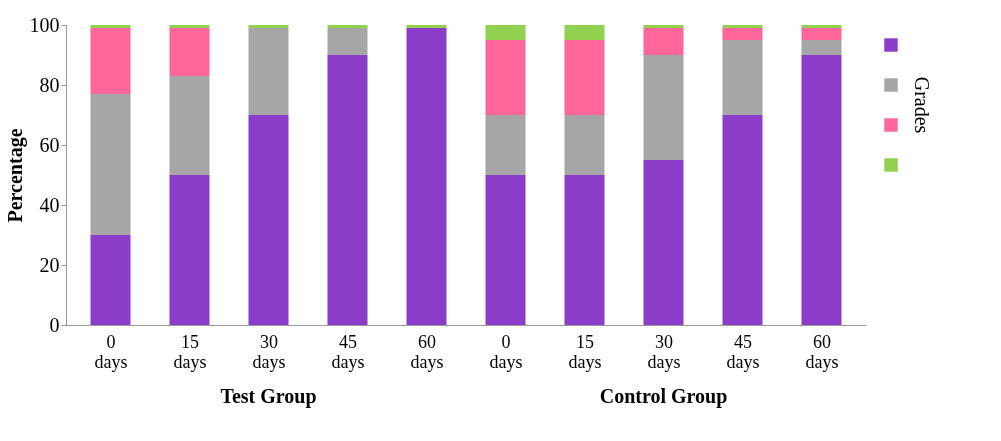  What do you see at coordinates (922, 105) in the screenshot?
I see `legend-title: Grades` at bounding box center [922, 105].